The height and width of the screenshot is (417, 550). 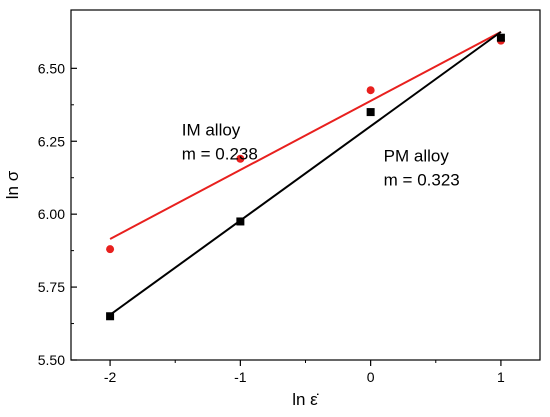 I want to click on x-axis-ticks: -2 -1 0 1, so click(x=304, y=372).